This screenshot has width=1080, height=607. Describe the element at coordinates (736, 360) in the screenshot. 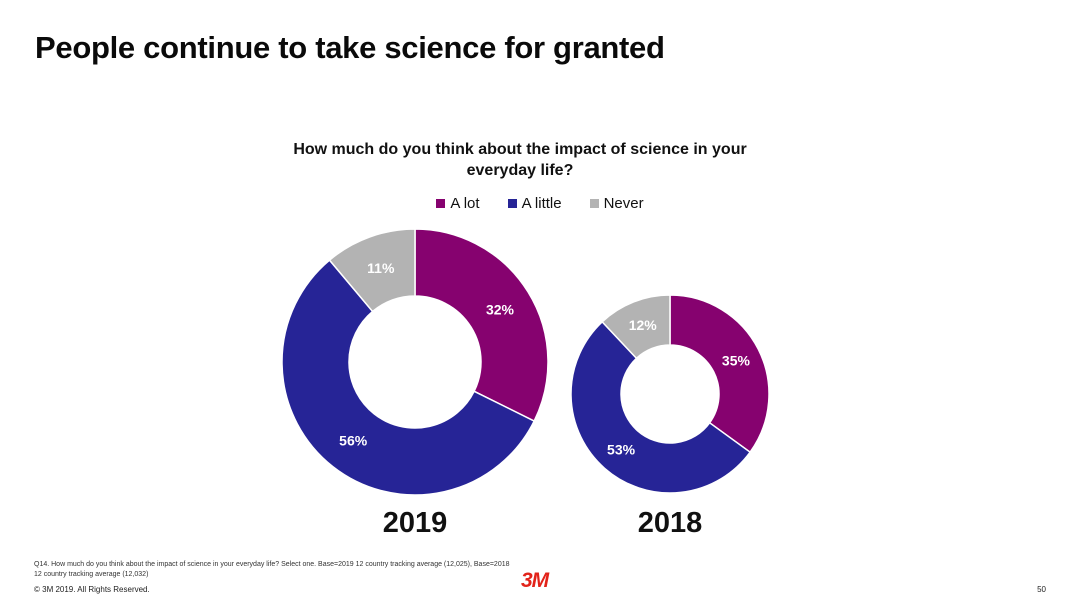

I see `slice-label-2018-a-lot: 35%` at that location.